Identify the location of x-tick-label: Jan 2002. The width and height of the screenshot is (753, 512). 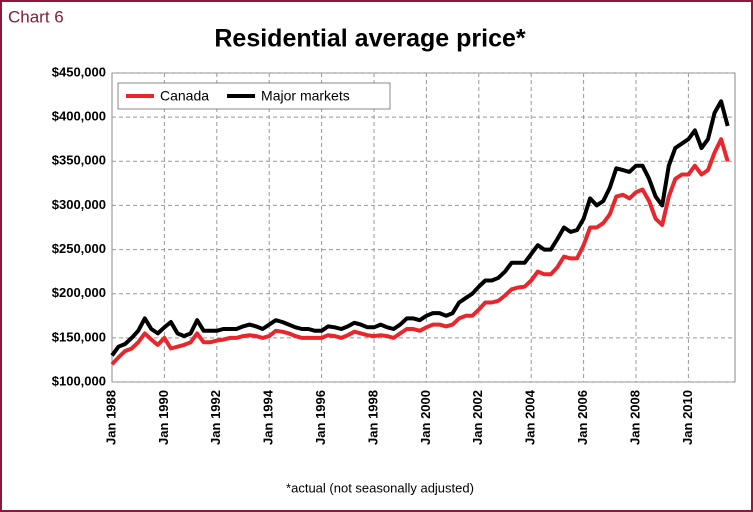
(477, 417).